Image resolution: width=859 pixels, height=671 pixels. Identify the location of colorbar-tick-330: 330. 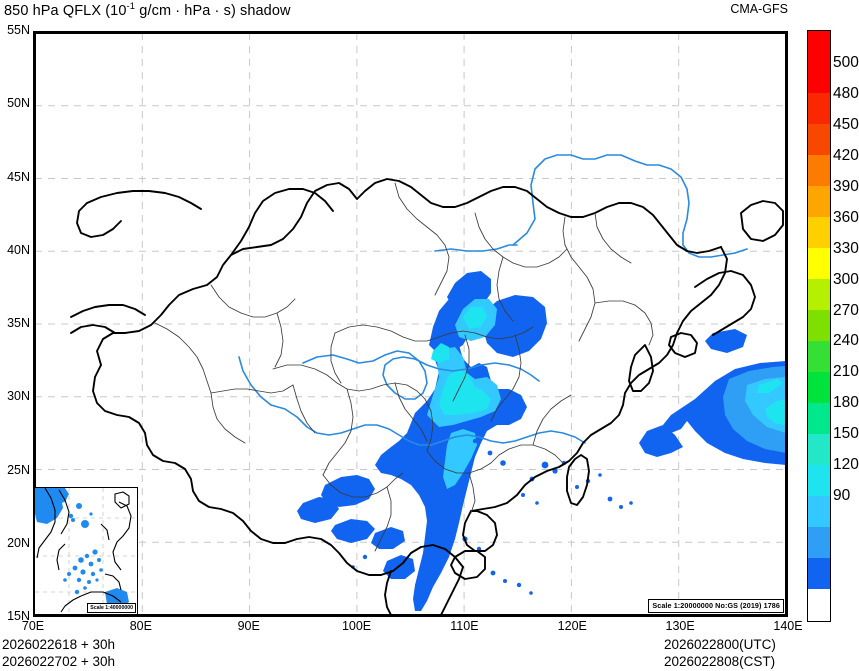
(846, 248).